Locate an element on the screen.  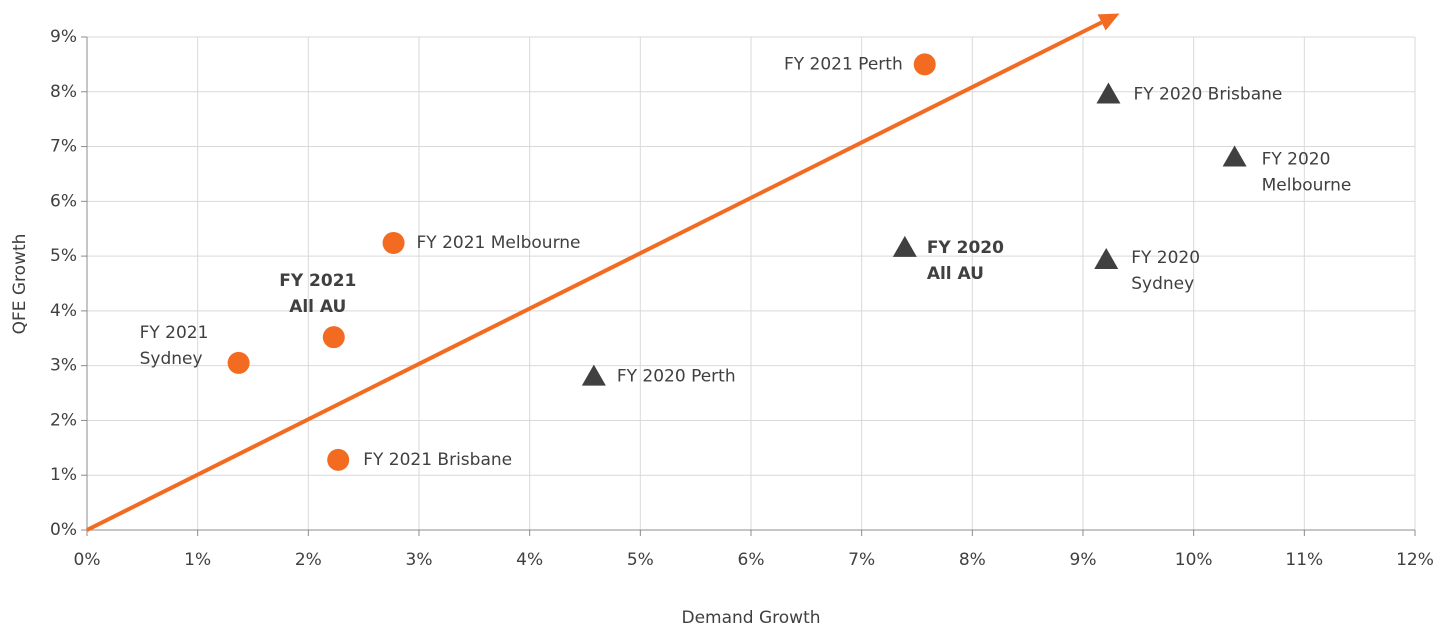
x-tick-label: 10% is located at coordinates (1194, 560).